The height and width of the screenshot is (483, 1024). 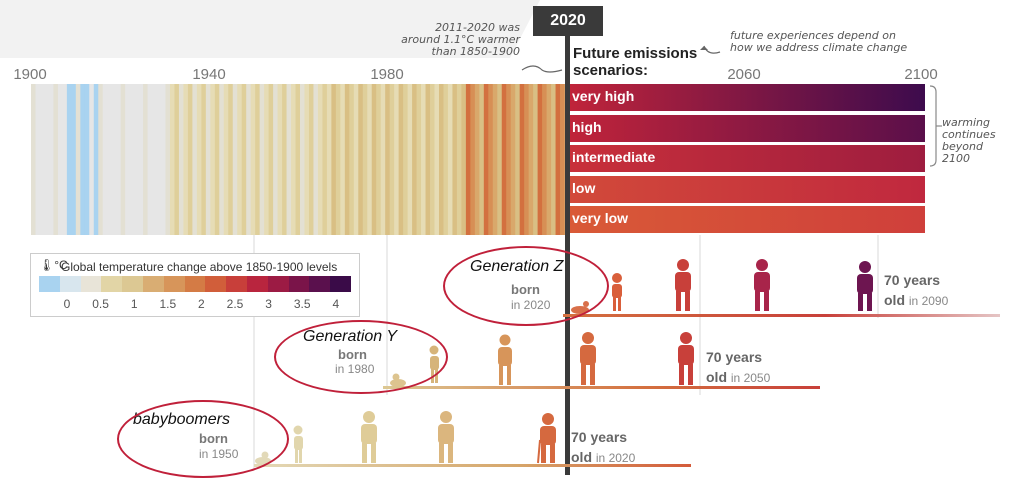 I want to click on scenario-label: very low, so click(x=600, y=218).